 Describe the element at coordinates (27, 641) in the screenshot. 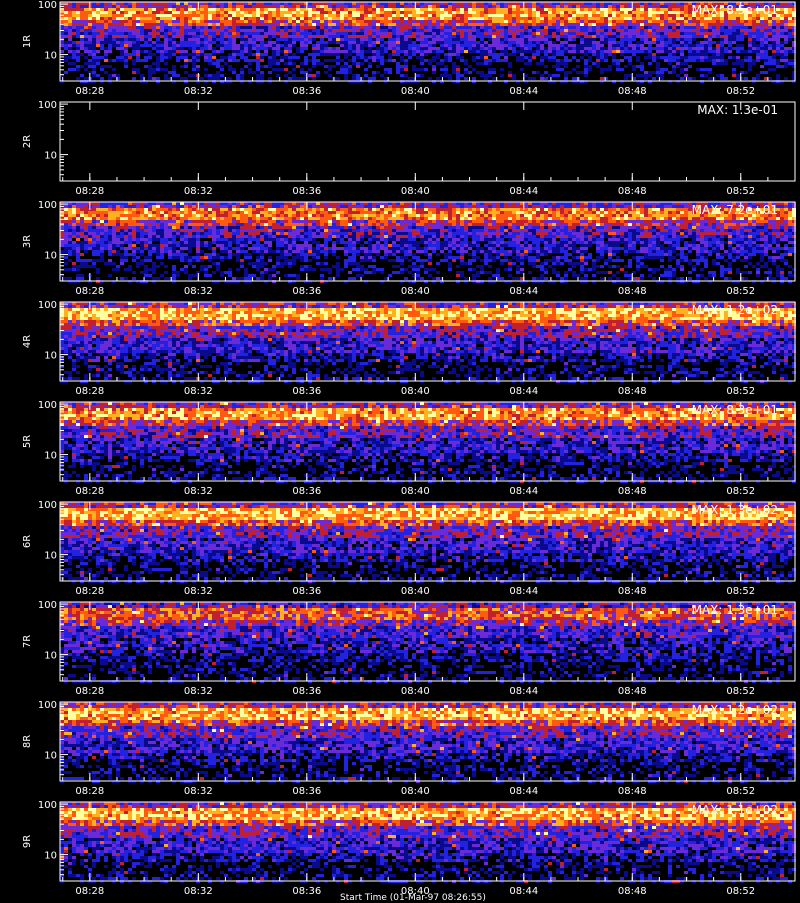

I see `panel-label: 7R` at that location.